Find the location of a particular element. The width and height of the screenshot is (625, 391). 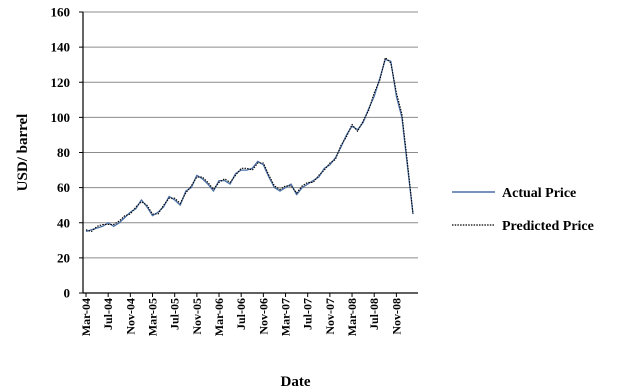

y-axis-title: USD/ barrel is located at coordinates (23, 153).